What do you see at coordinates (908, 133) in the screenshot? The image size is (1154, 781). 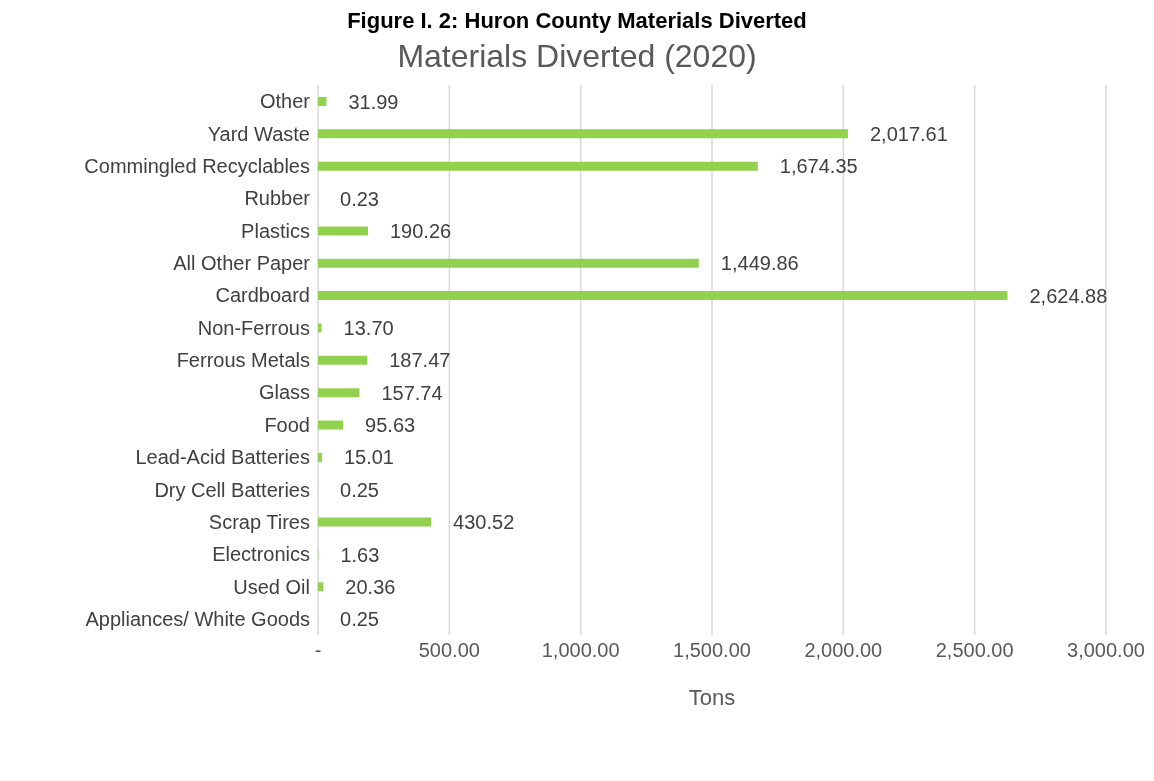 I see `data-label: 2,017.61` at bounding box center [908, 133].